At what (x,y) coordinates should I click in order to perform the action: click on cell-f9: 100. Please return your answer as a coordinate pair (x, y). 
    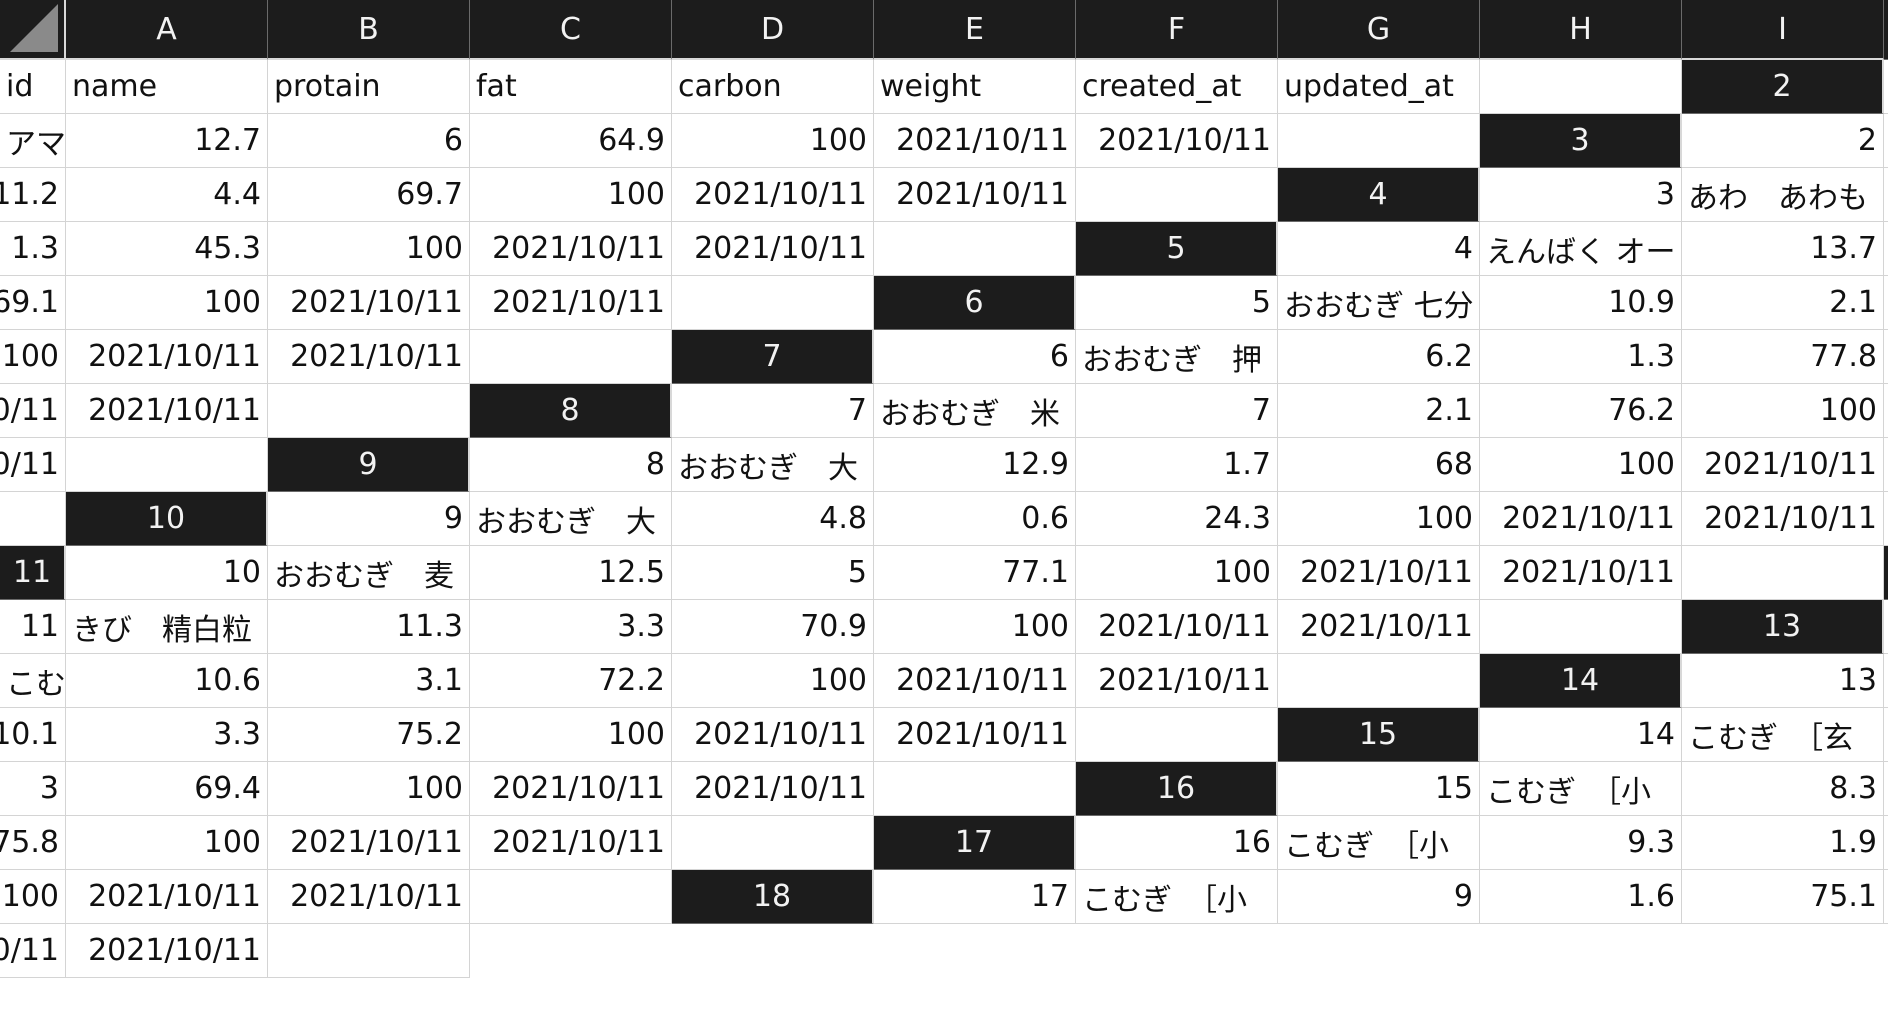
    Looking at the image, I should click on (1581, 465).